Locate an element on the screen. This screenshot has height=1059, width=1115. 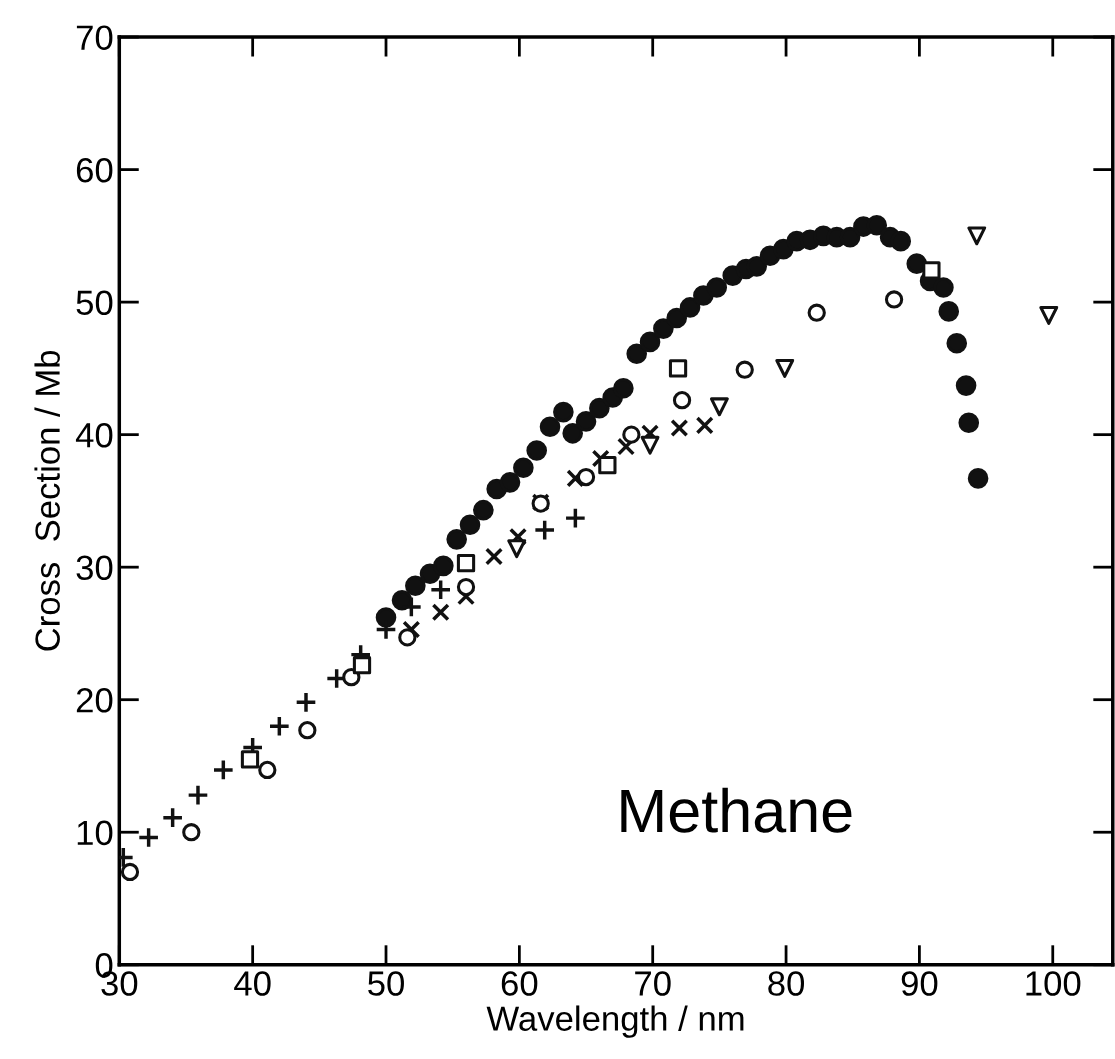
y-tick-label: 70 is located at coordinates (94, 37).